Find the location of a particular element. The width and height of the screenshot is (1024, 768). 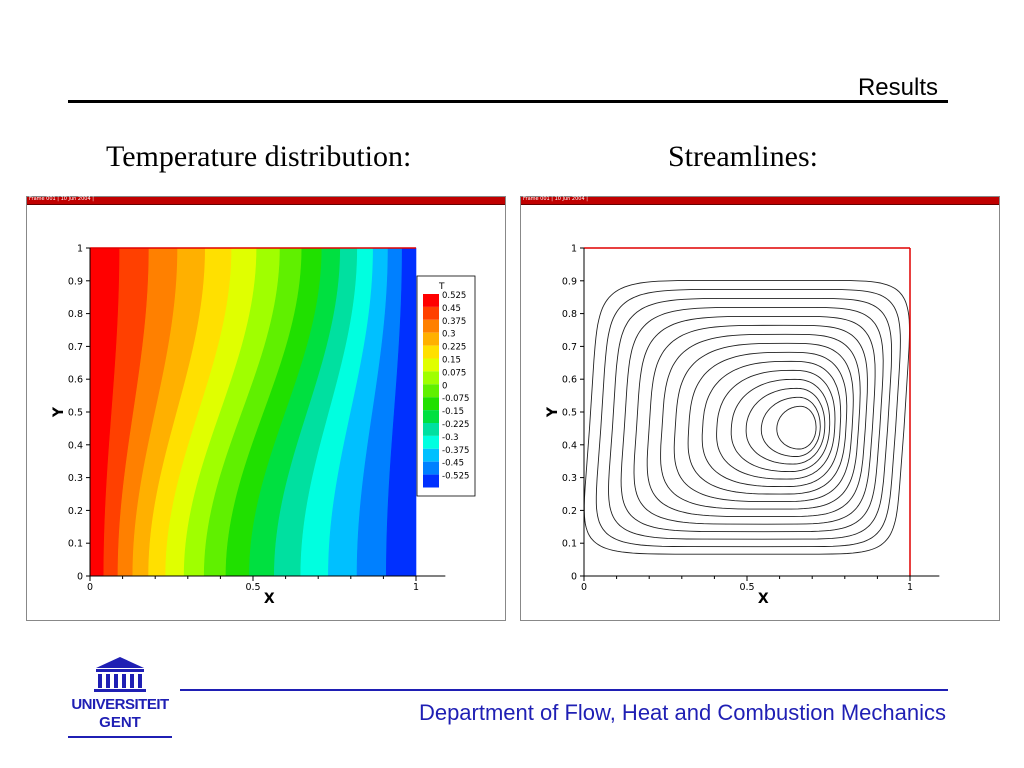

caption-temperature: Temperature distribution: is located at coordinates (259, 156).